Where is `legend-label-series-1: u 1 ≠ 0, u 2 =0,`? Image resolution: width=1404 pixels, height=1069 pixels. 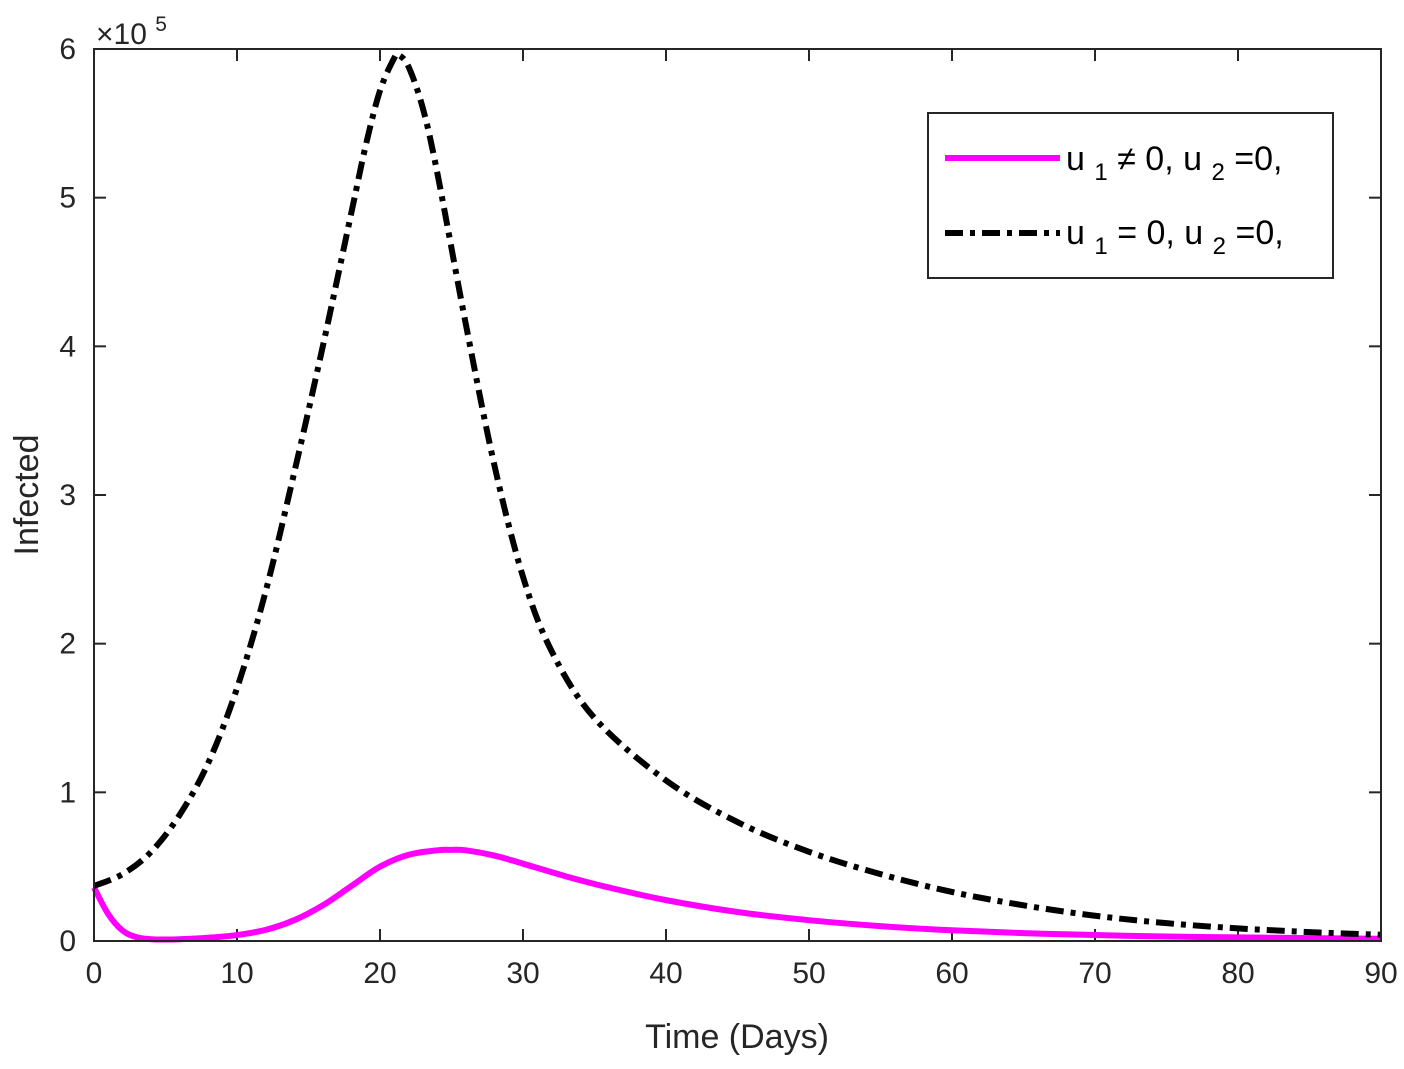
legend-label-series-1: u 1 ≠ 0, u 2 =0, is located at coordinates (1174, 164).